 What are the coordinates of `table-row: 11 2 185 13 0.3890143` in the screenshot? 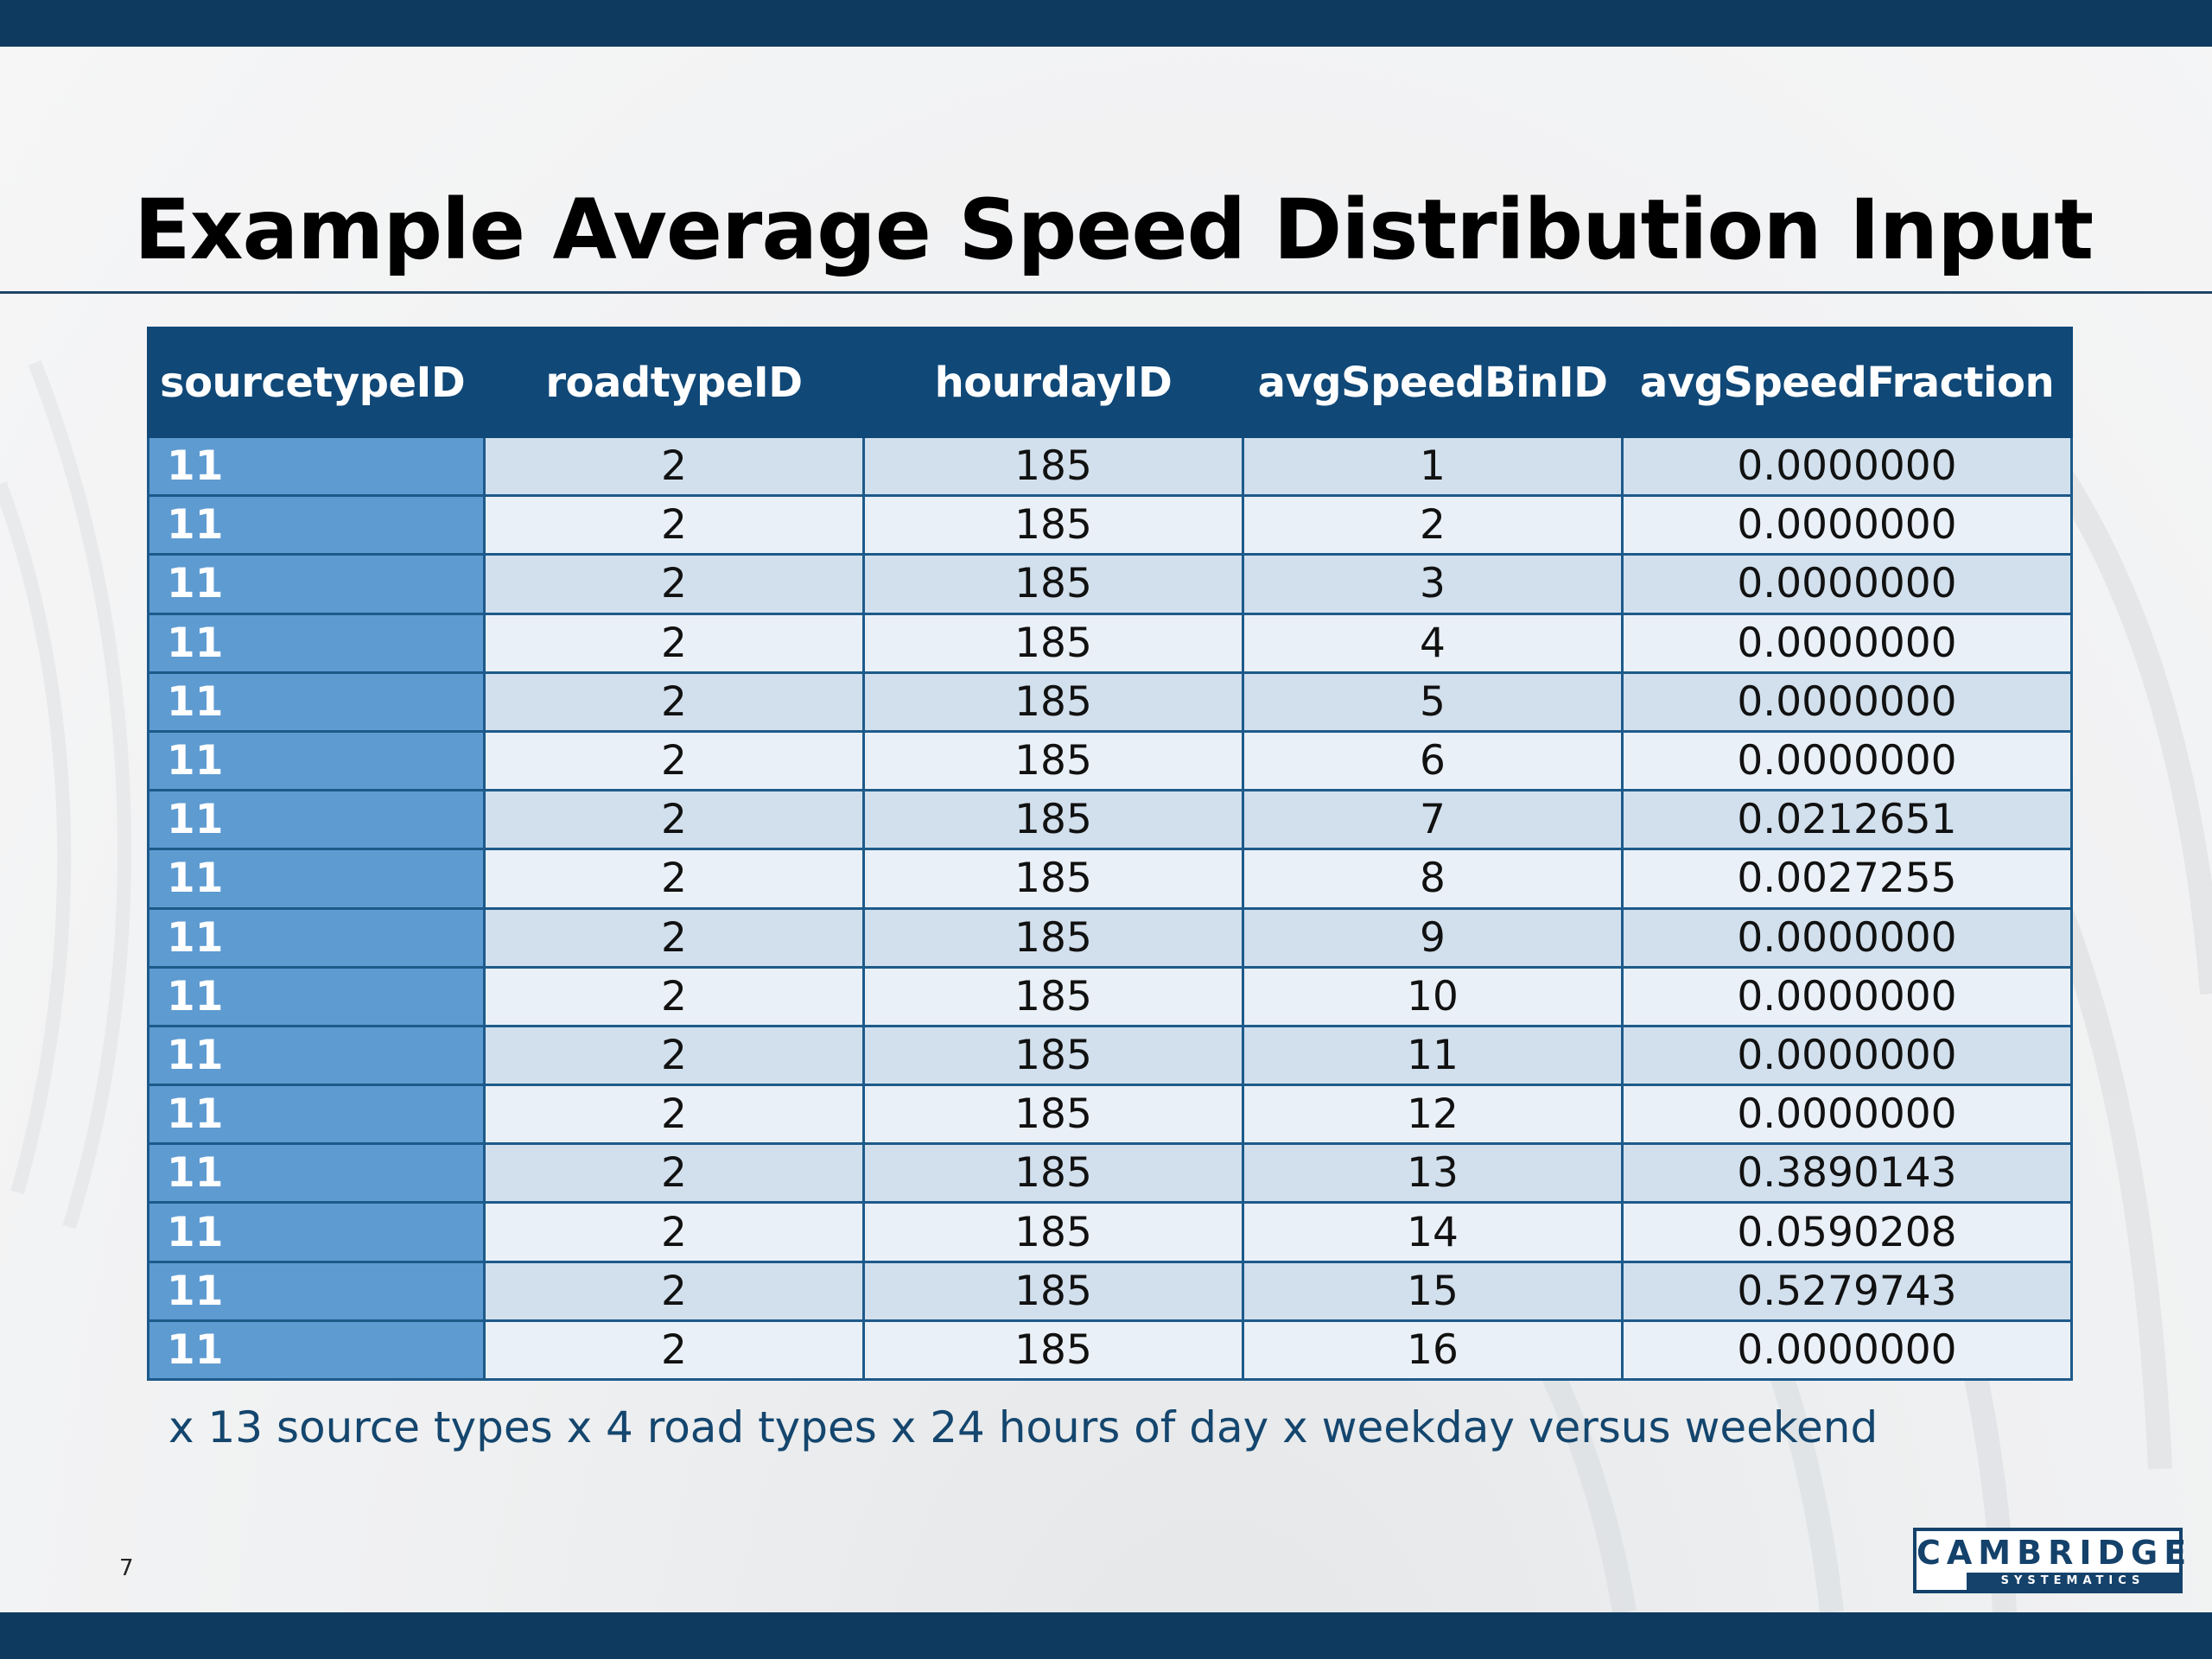 It's located at (1110, 1173).